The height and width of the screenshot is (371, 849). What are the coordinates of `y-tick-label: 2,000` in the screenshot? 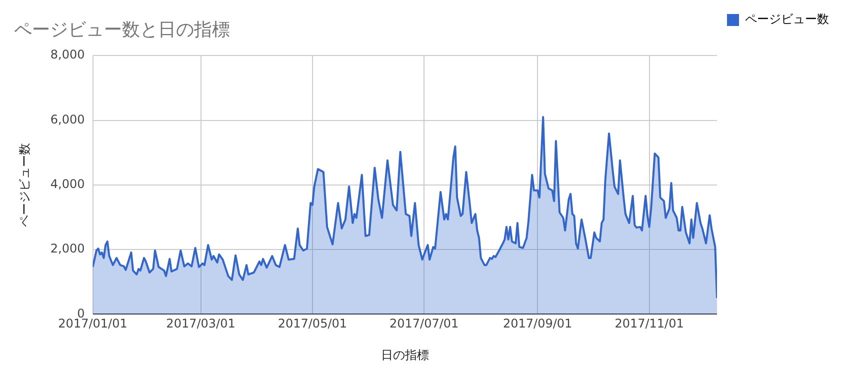 It's located at (67, 249).